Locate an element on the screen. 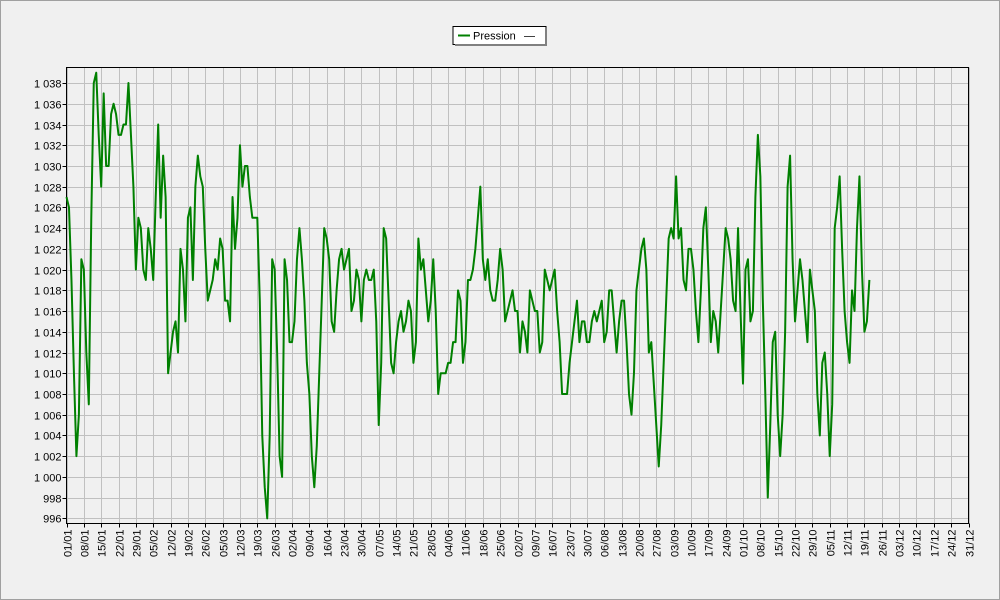 Image resolution: width=1000 pixels, height=600 pixels. x-tick-label: 05/11 is located at coordinates (832, 543).